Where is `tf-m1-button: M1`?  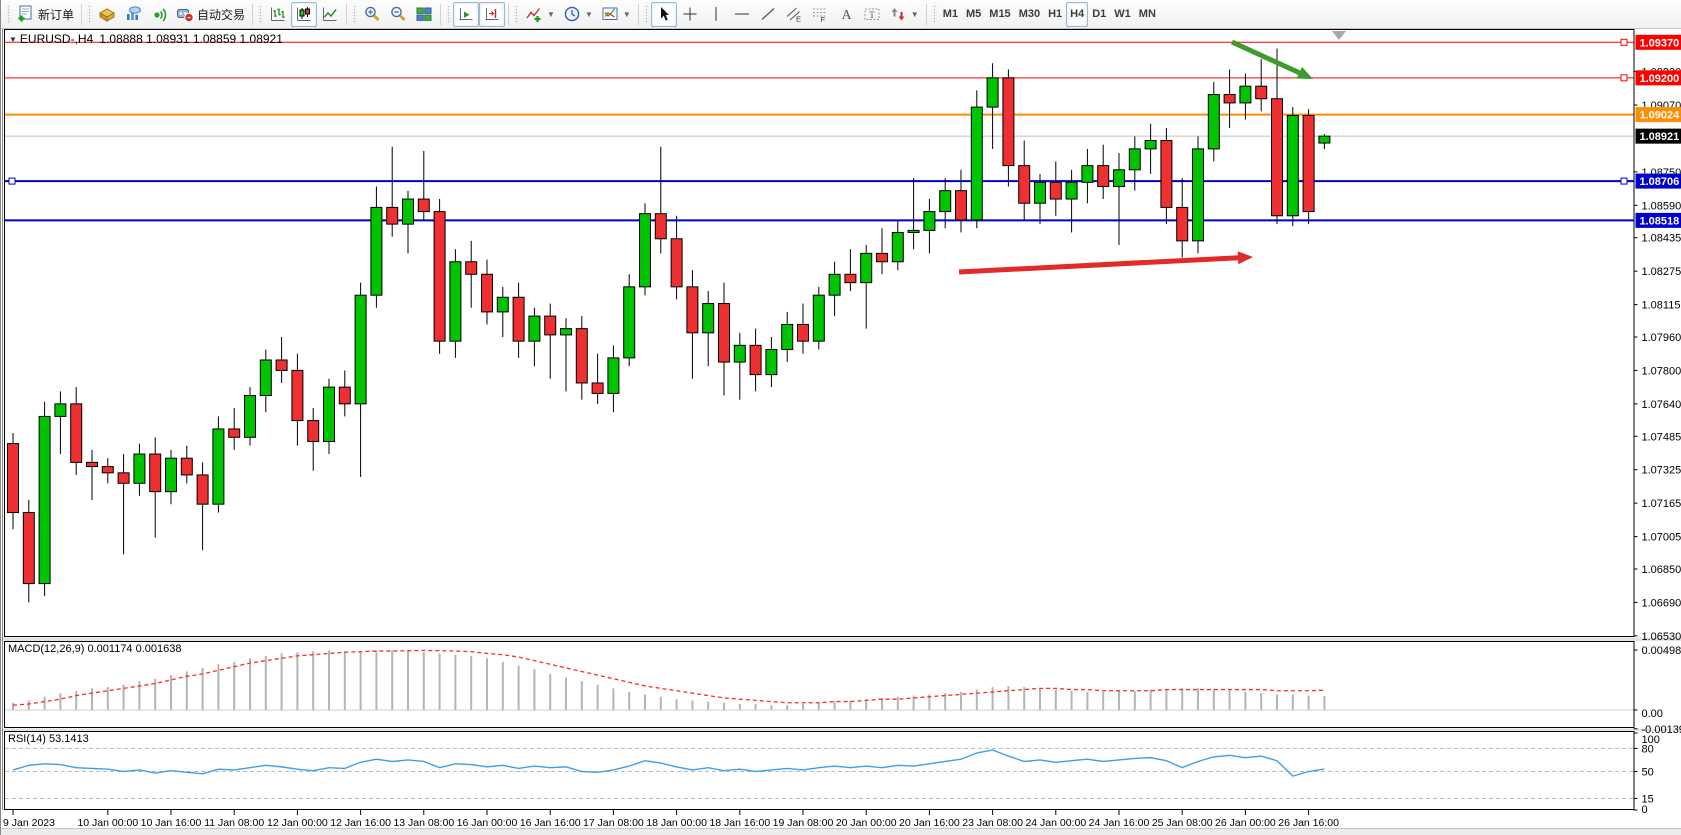 tf-m1-button: M1 is located at coordinates (950, 14).